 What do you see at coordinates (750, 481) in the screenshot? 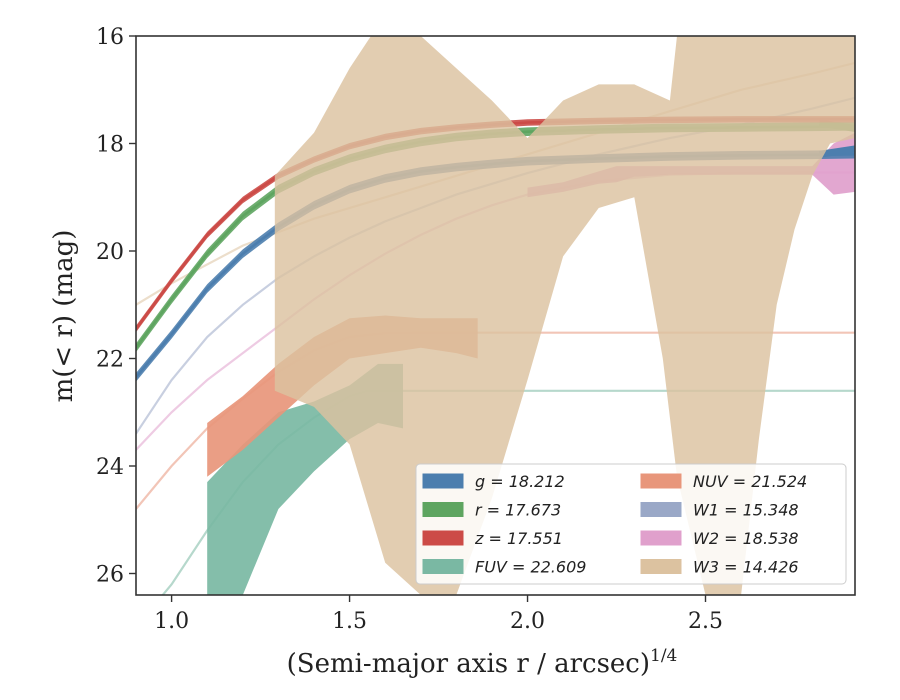
I see `legend-label: NUV = 21.524` at bounding box center [750, 481].